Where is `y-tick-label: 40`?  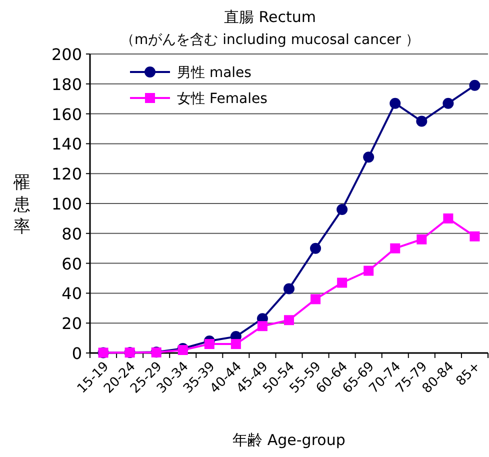
y-tick-label: 40 is located at coordinates (72, 294).